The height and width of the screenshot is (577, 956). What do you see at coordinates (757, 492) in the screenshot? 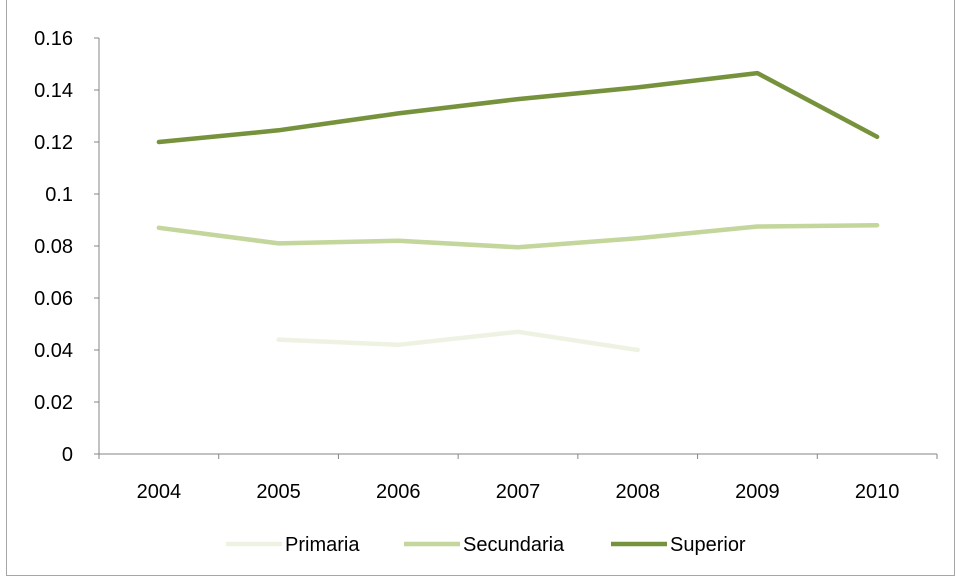
I see `x-tick-label: 2009` at bounding box center [757, 492].